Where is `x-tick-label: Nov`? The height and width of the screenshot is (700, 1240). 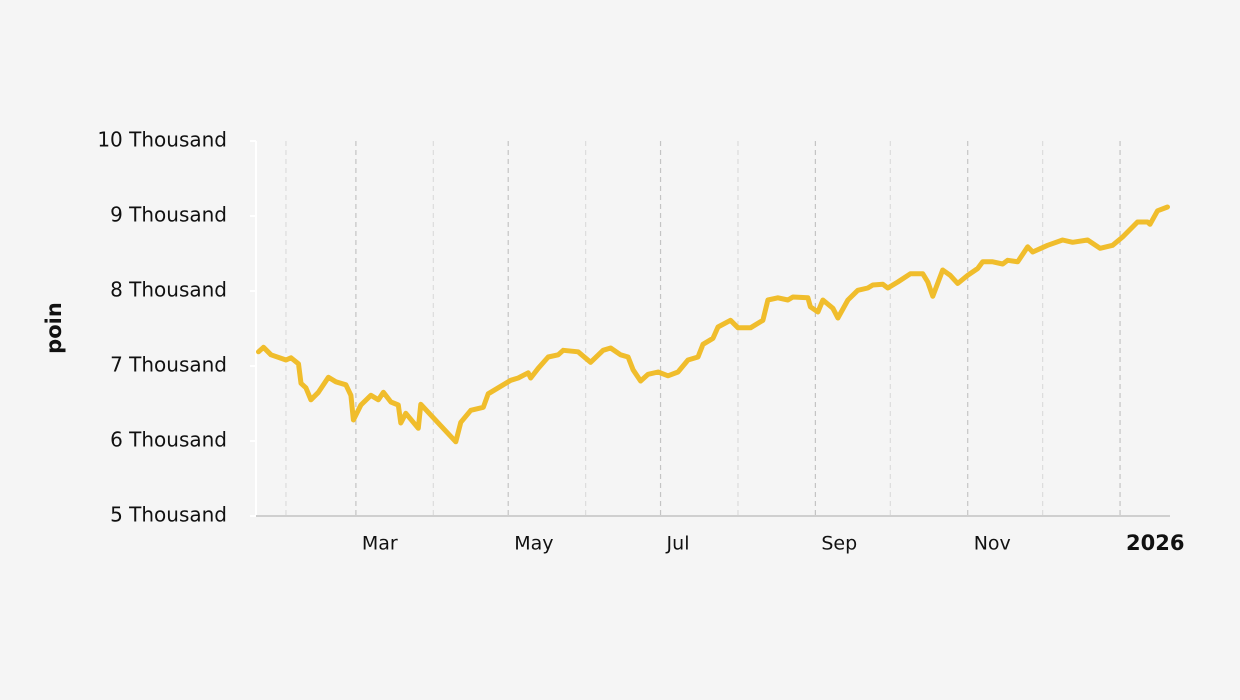 x-tick-label: Nov is located at coordinates (992, 544).